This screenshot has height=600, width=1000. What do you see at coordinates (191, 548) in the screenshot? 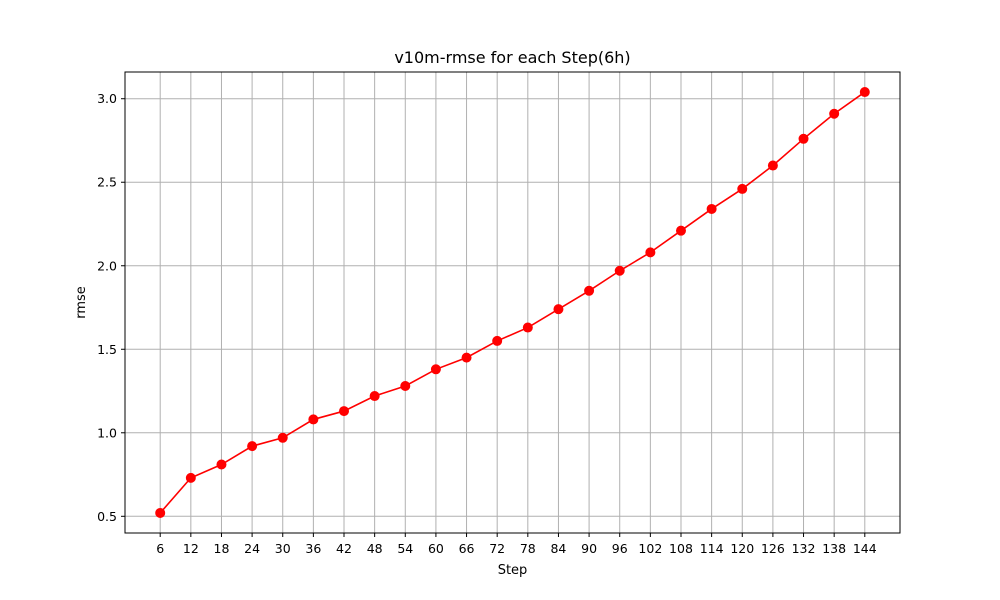
I see `x-tick-label: 12` at bounding box center [191, 548].